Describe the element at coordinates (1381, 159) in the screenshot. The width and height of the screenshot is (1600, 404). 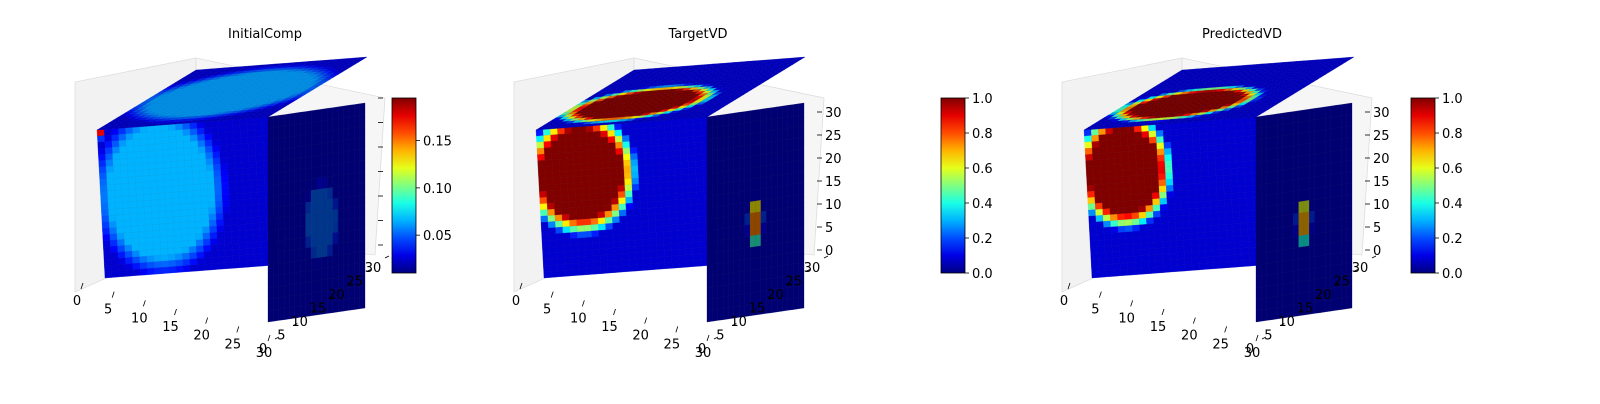
I see `z-tick-label: 20` at that location.